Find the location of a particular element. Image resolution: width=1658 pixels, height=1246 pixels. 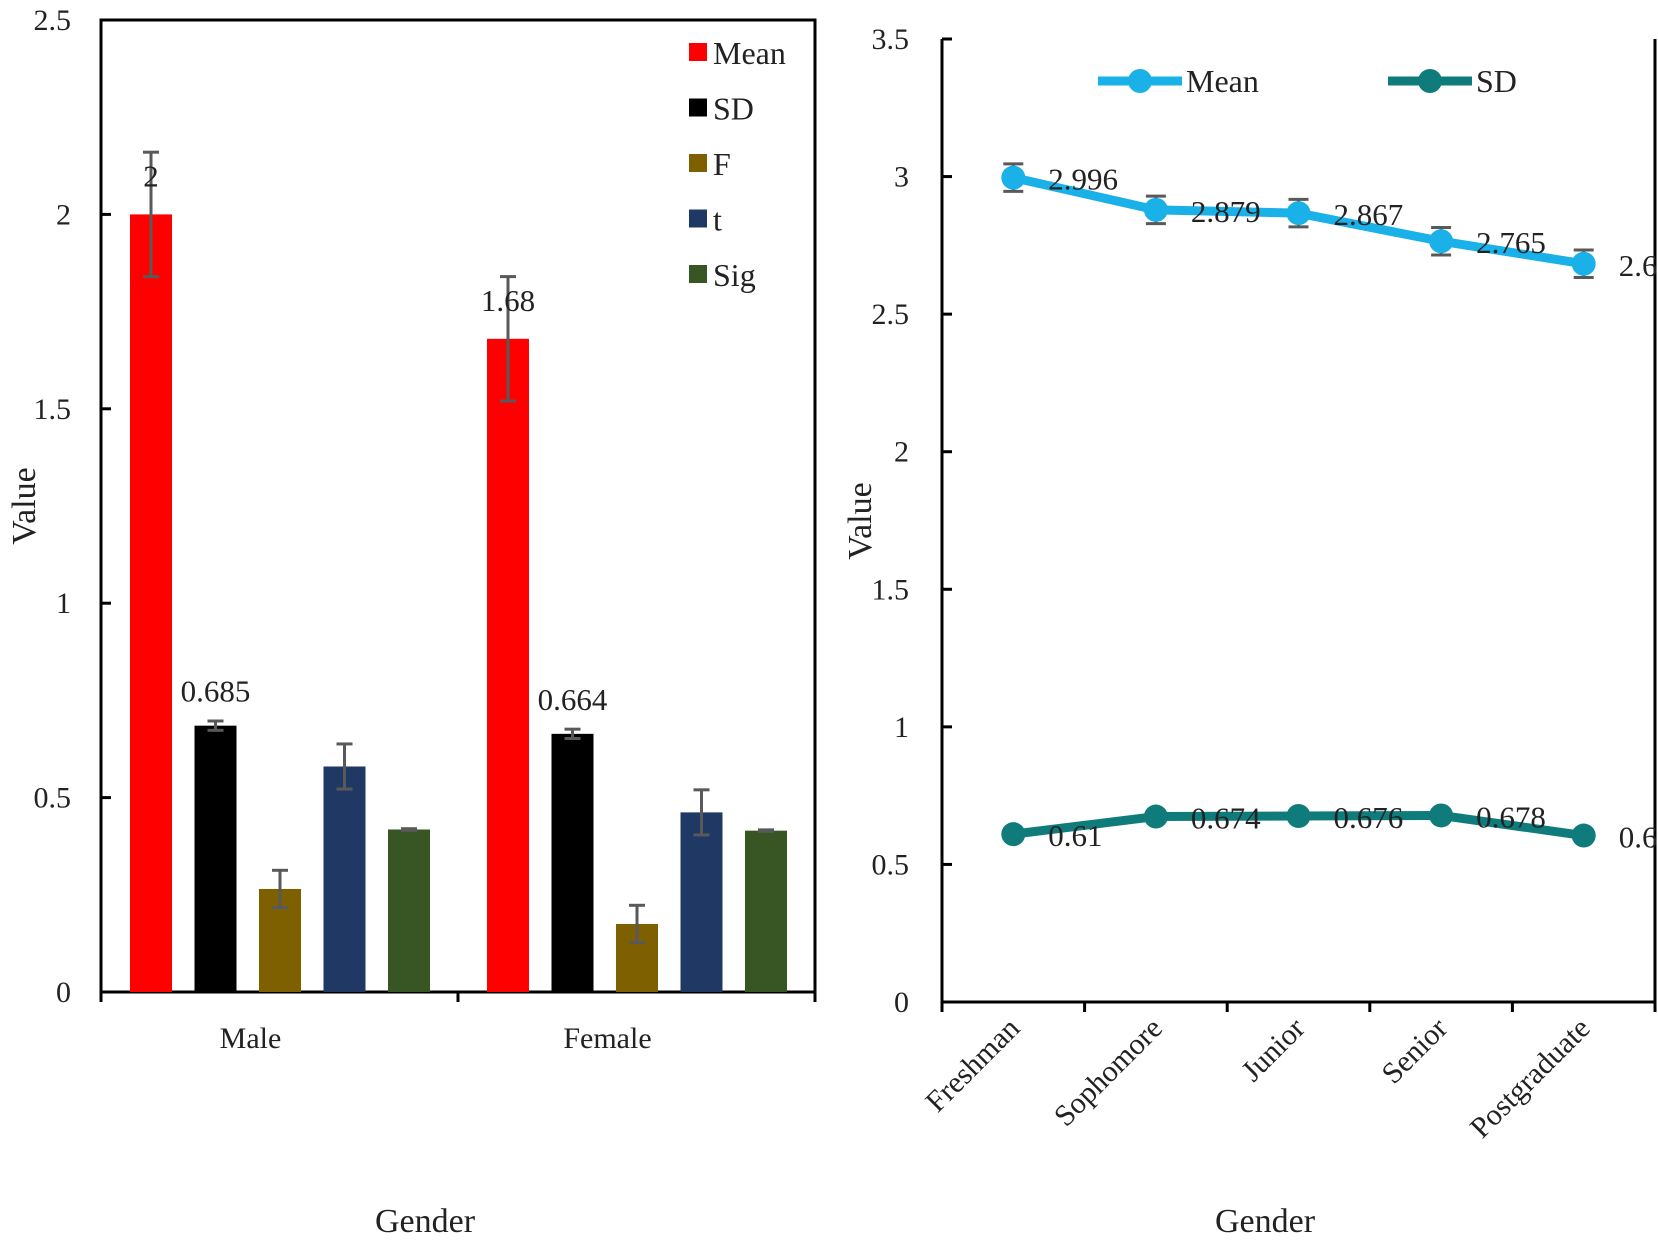

bar-t-female is located at coordinates (701, 902).